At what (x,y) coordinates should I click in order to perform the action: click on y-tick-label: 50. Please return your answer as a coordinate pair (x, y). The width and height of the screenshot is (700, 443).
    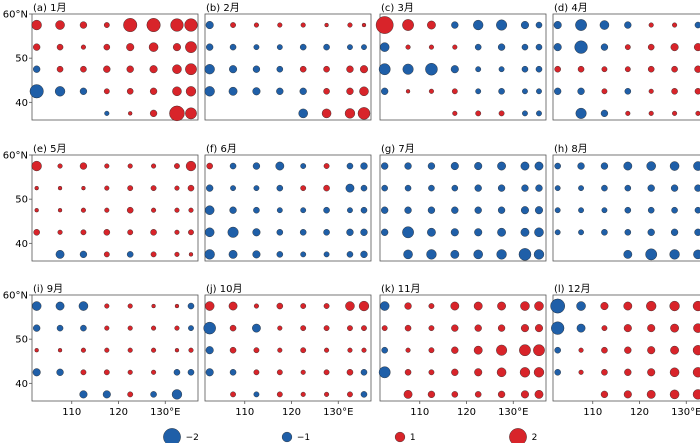
    Looking at the image, I should click on (21, 200).